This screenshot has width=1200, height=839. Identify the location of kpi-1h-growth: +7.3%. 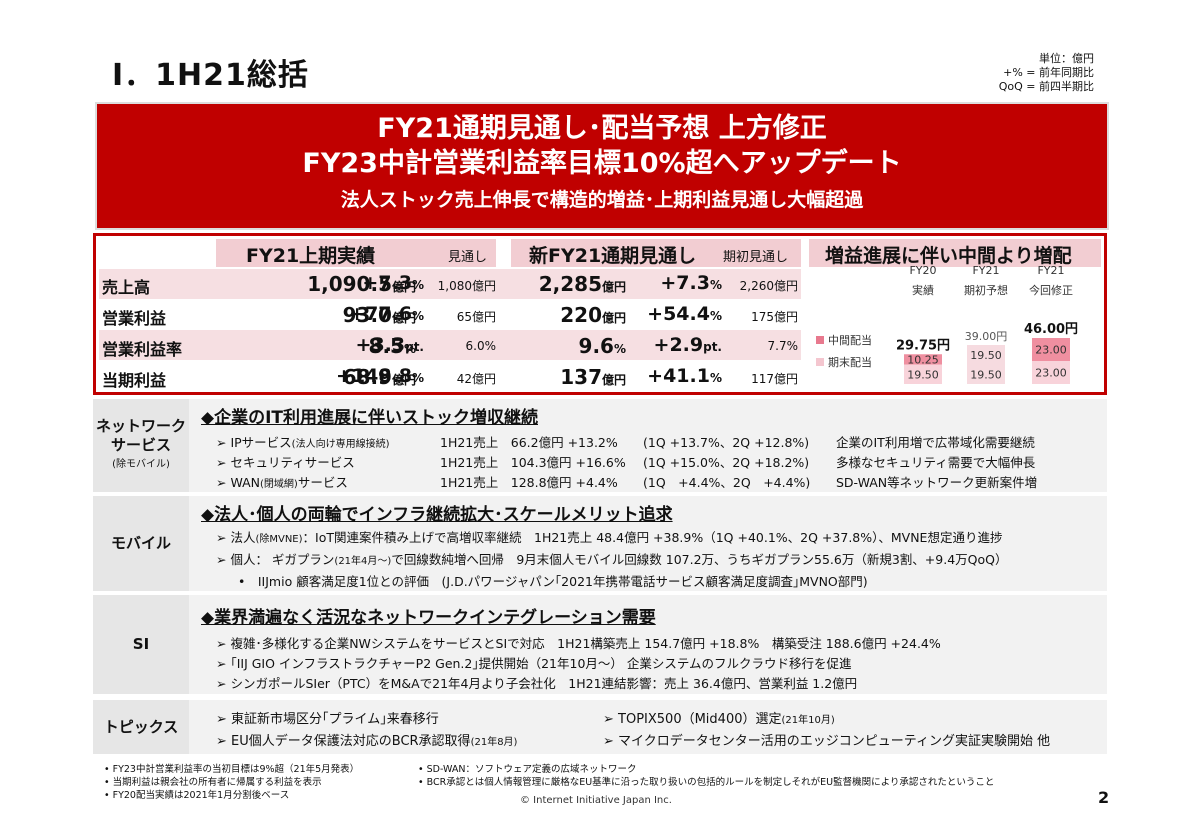
(380, 283).